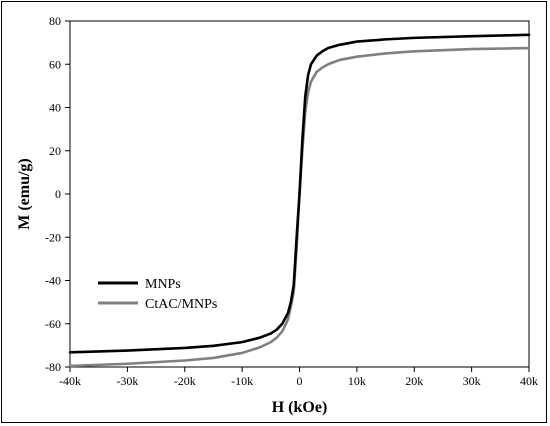 This screenshot has height=426, width=550. I want to click on x-tick-label: -20k, so click(185, 381).